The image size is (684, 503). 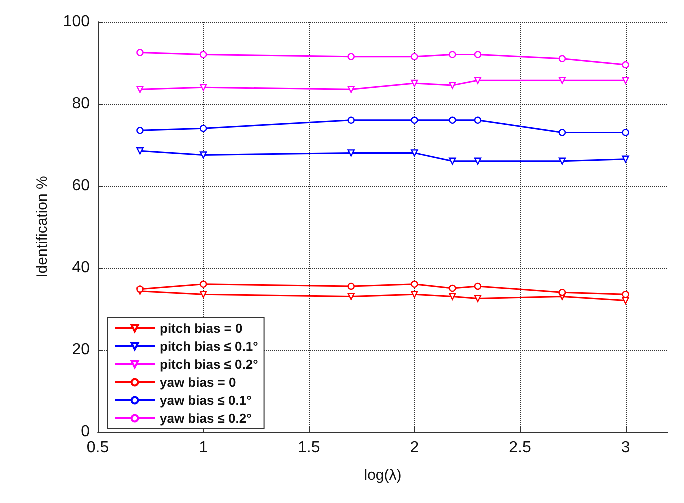 What do you see at coordinates (206, 418) in the screenshot?
I see `legend-label: yaw bias ≤ 0.2°` at bounding box center [206, 418].